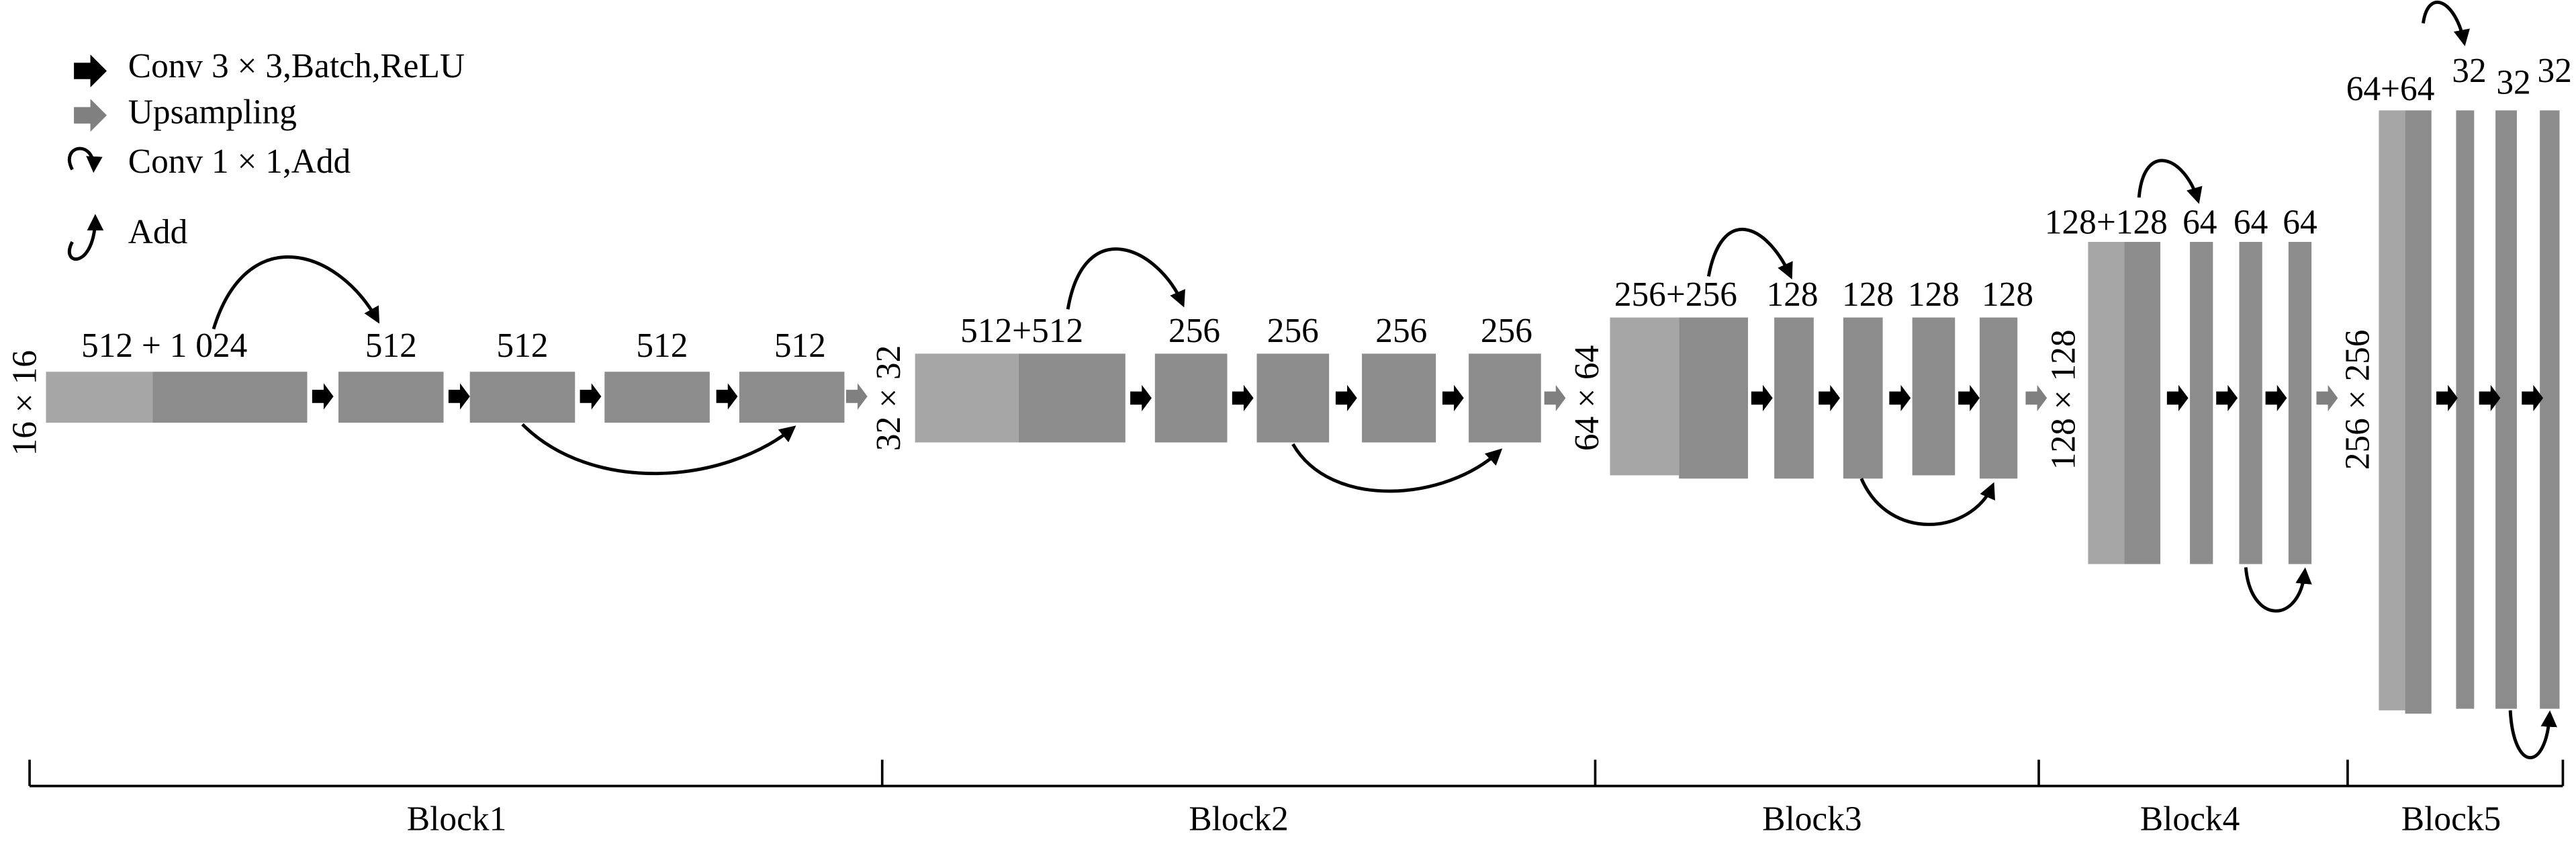 The width and height of the screenshot is (2576, 852). Describe the element at coordinates (296, 66) in the screenshot. I see `legend-label: Conv 3 × 3,Batch,ReLU` at that location.